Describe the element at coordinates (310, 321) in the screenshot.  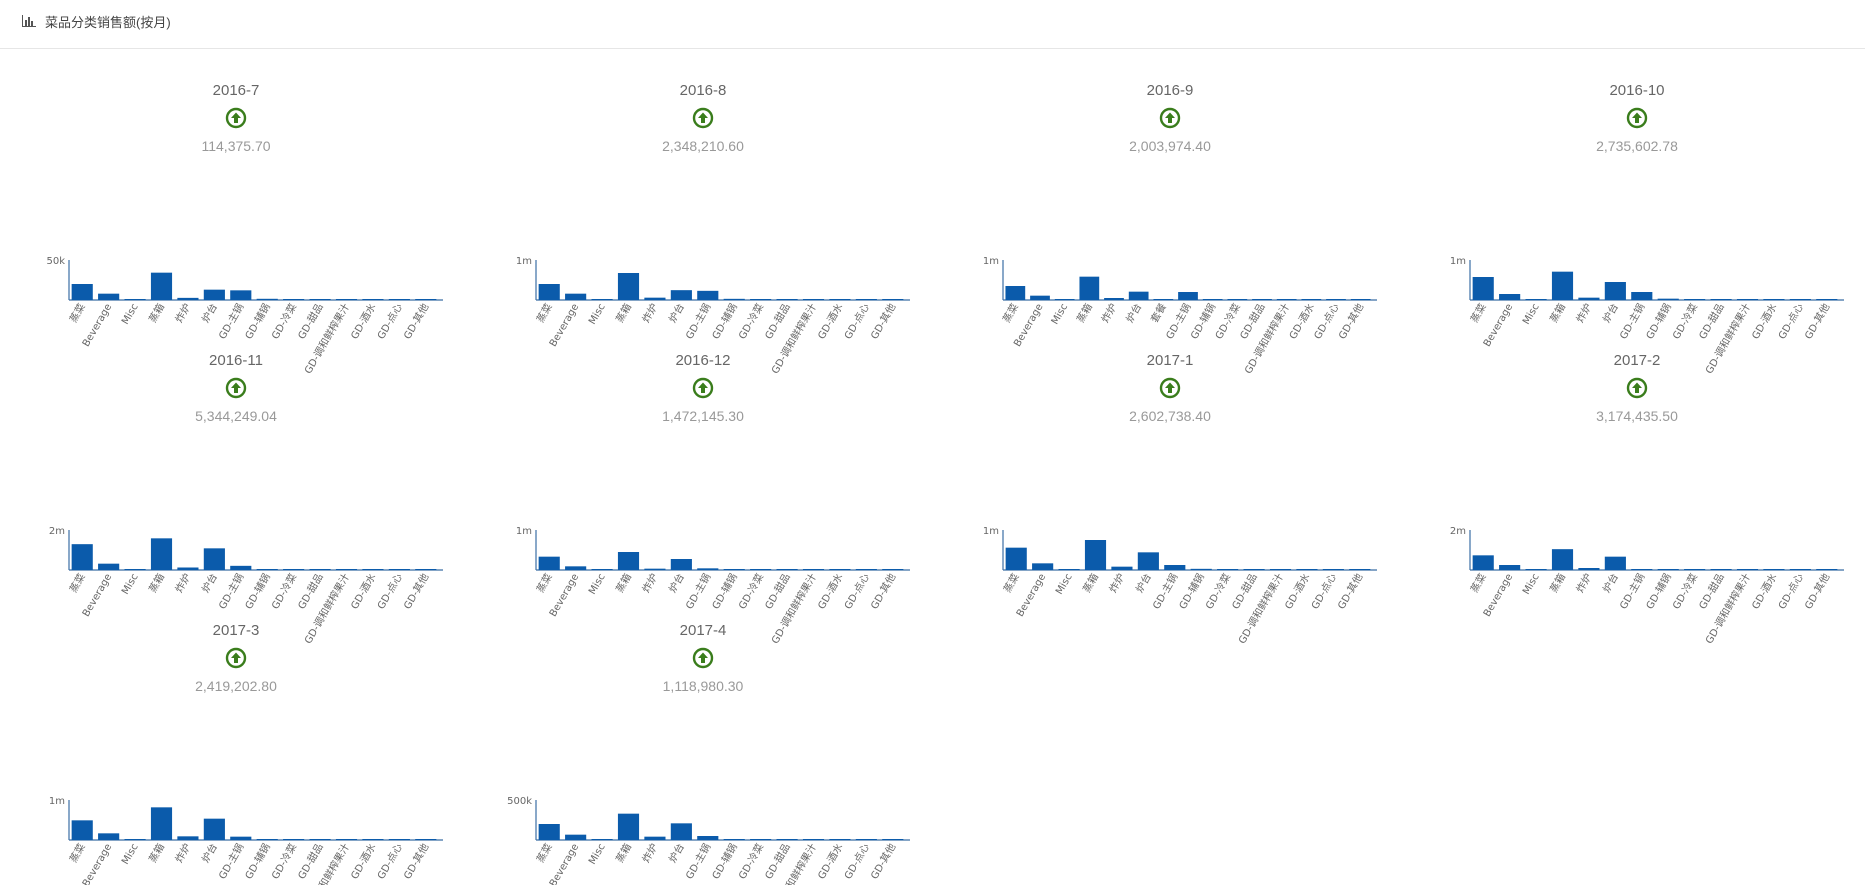
I see `x-tick-label: GD-甜品` at that location.